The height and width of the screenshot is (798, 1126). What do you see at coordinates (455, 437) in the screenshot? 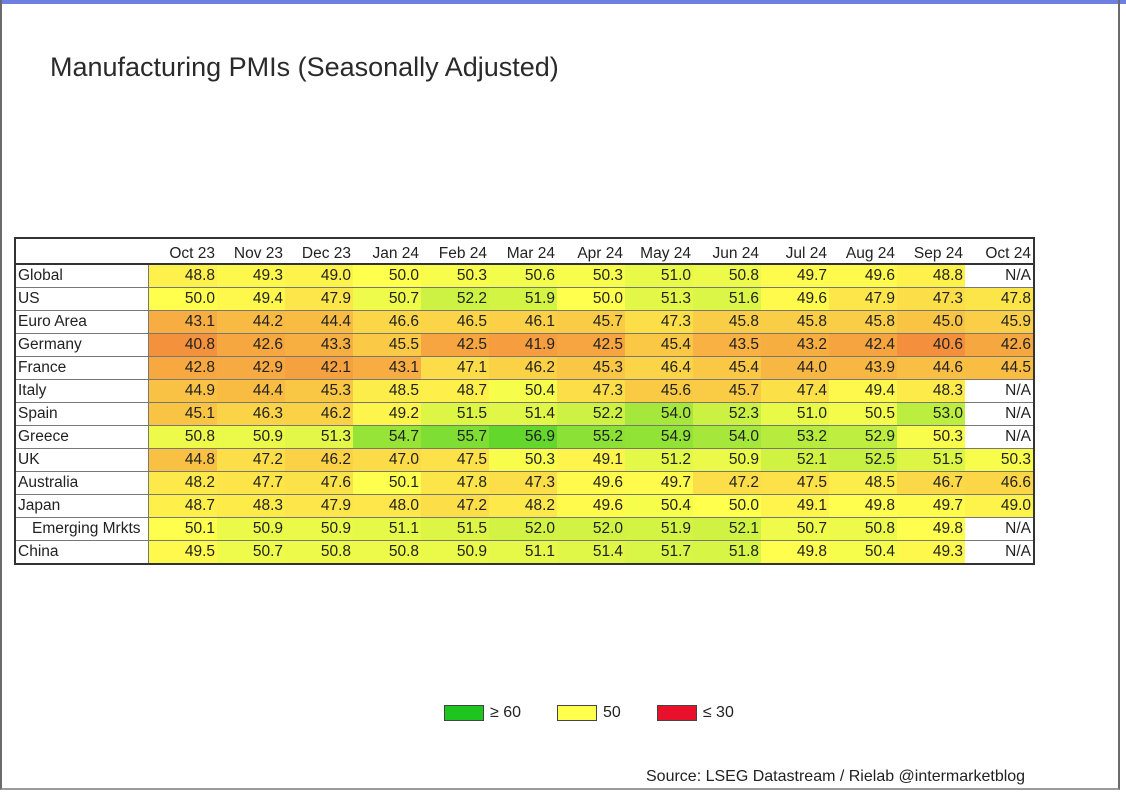
I see `heatmap-cell: 55.7` at bounding box center [455, 437].